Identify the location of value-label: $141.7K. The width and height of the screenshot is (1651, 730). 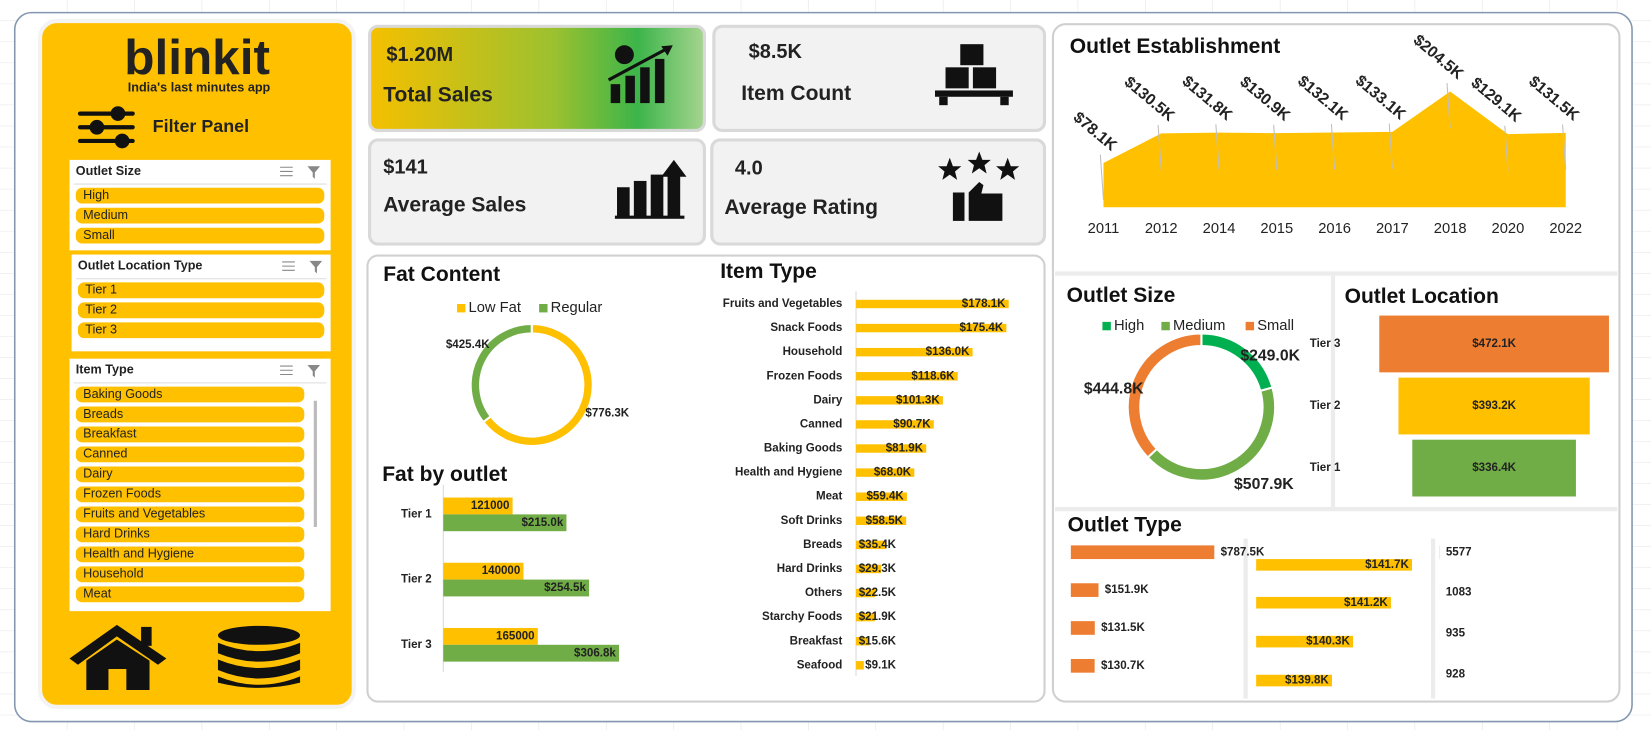
(1387, 565).